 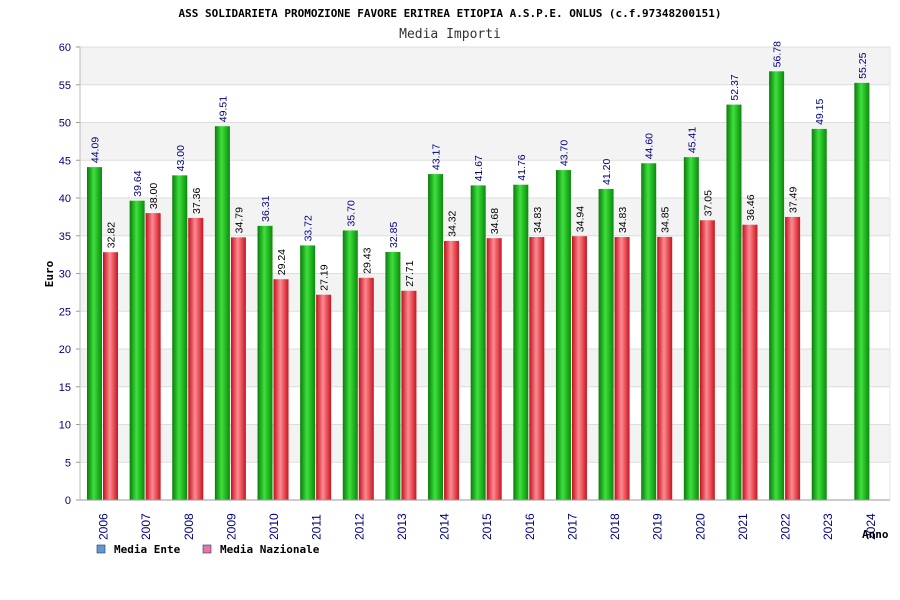 I want to click on data-label: 43.00, so click(x=181, y=158).